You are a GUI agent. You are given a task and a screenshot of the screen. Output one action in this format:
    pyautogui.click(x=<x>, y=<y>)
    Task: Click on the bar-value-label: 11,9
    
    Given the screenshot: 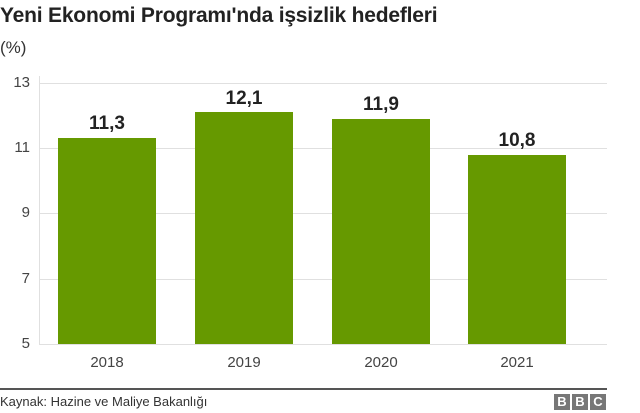 What is the action you would take?
    pyautogui.click(x=381, y=104)
    